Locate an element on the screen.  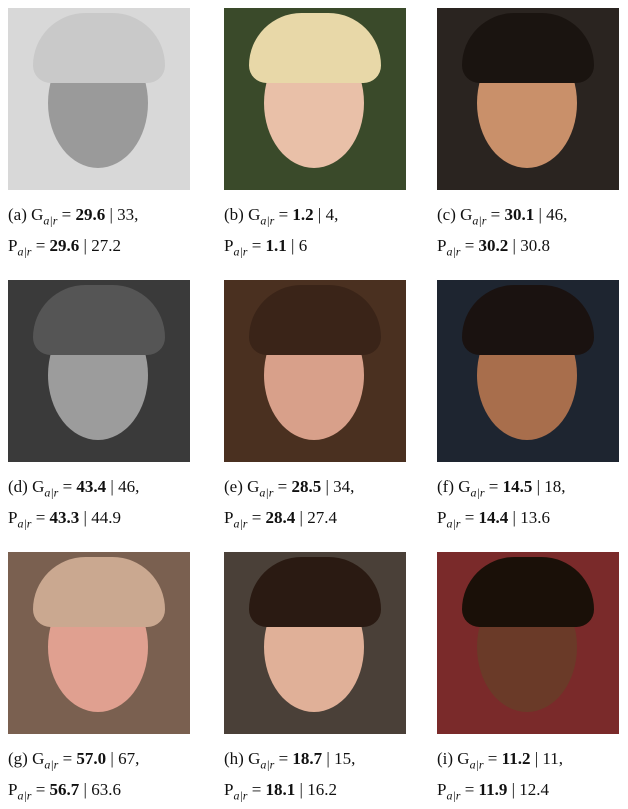
caption: (f) Ga|r = 14.5 | 18, Pa|r = 14.4 | 13.6 is located at coordinates (528, 505).